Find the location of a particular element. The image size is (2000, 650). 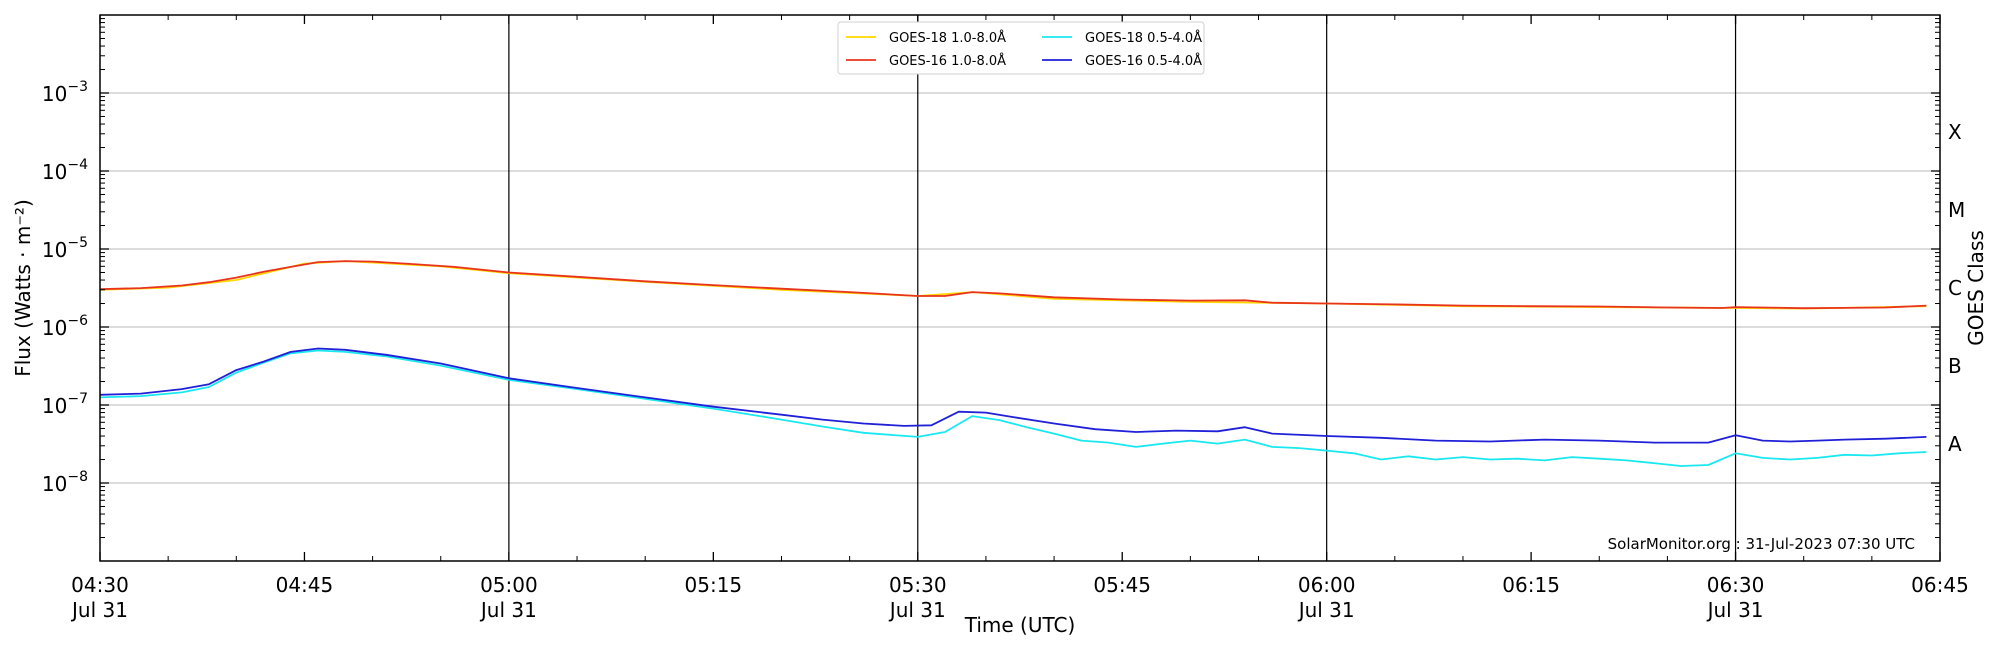

y-axis-title: Flux (Watts · m⁻²) is located at coordinates (23, 288).